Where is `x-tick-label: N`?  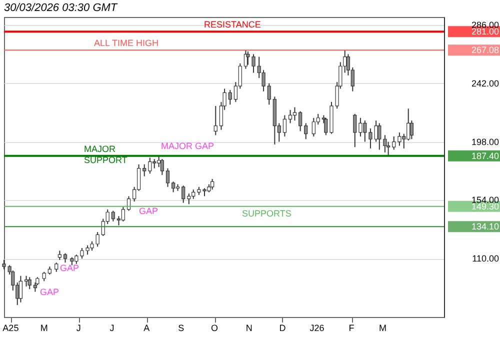
x-tick-label: N is located at coordinates (249, 328).